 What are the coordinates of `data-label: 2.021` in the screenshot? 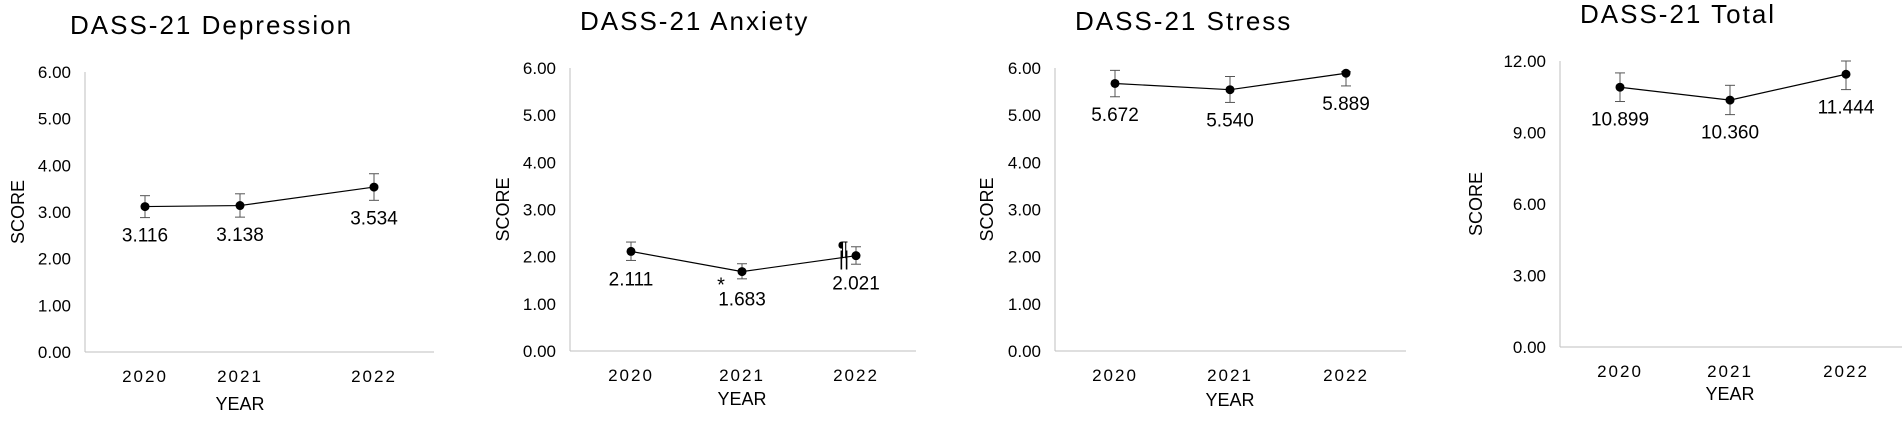 It's located at (856, 284).